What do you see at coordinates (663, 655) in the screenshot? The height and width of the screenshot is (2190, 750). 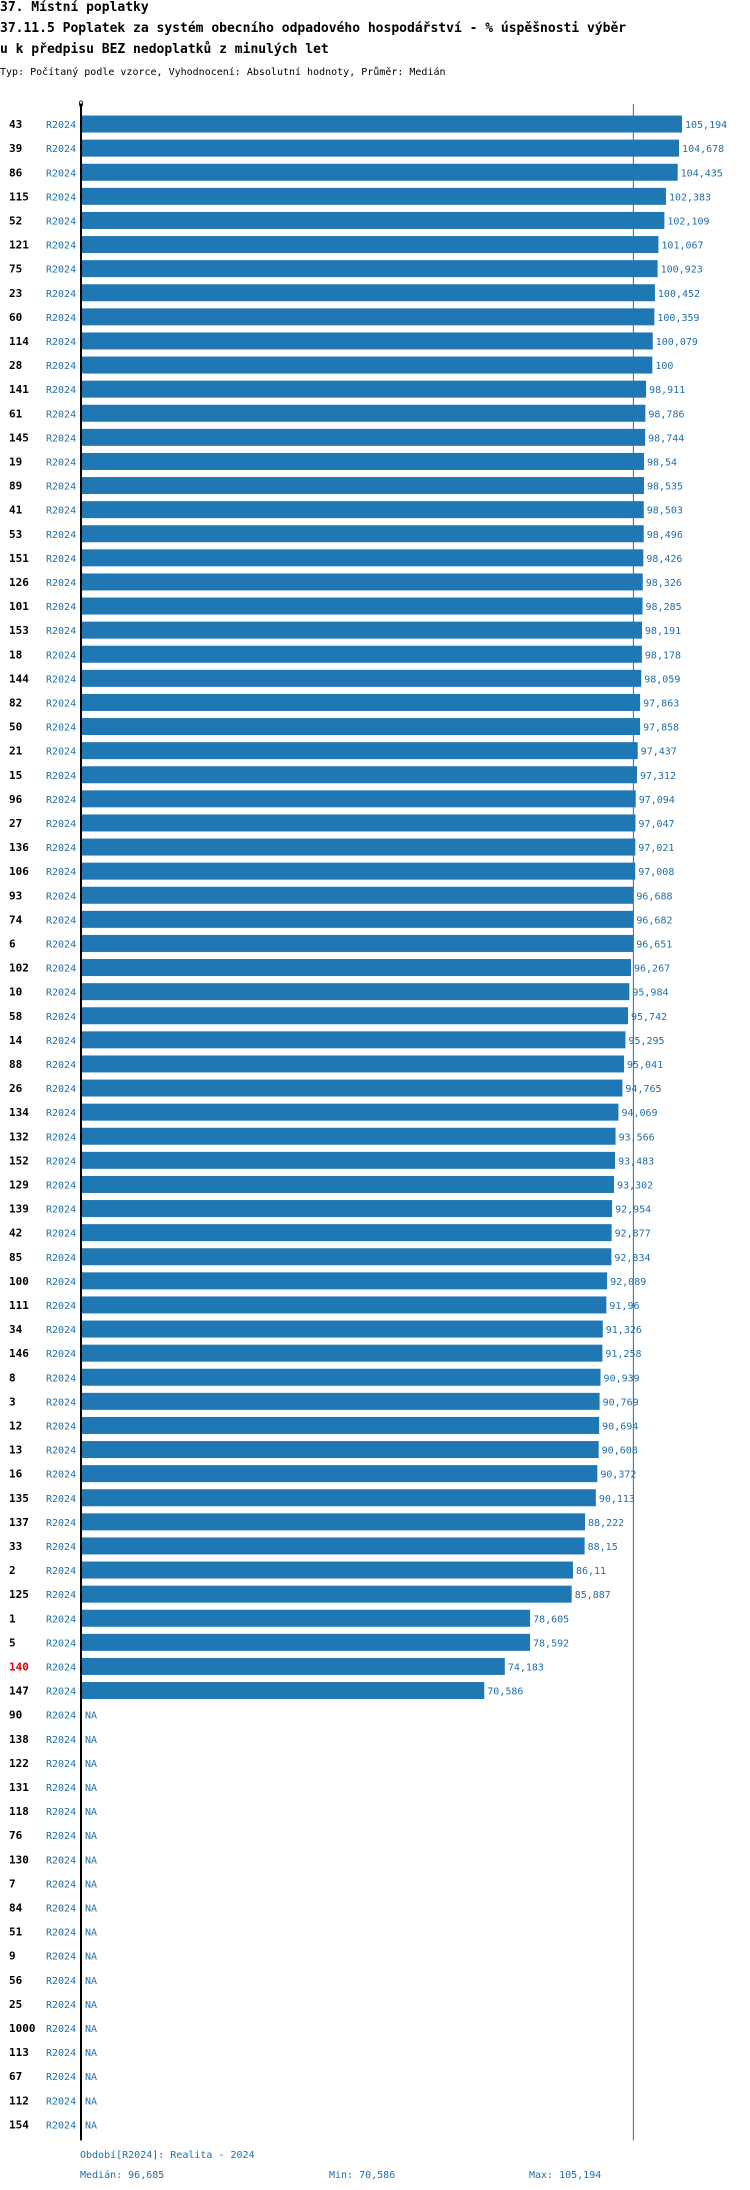 I see `value-label: 98,178` at bounding box center [663, 655].